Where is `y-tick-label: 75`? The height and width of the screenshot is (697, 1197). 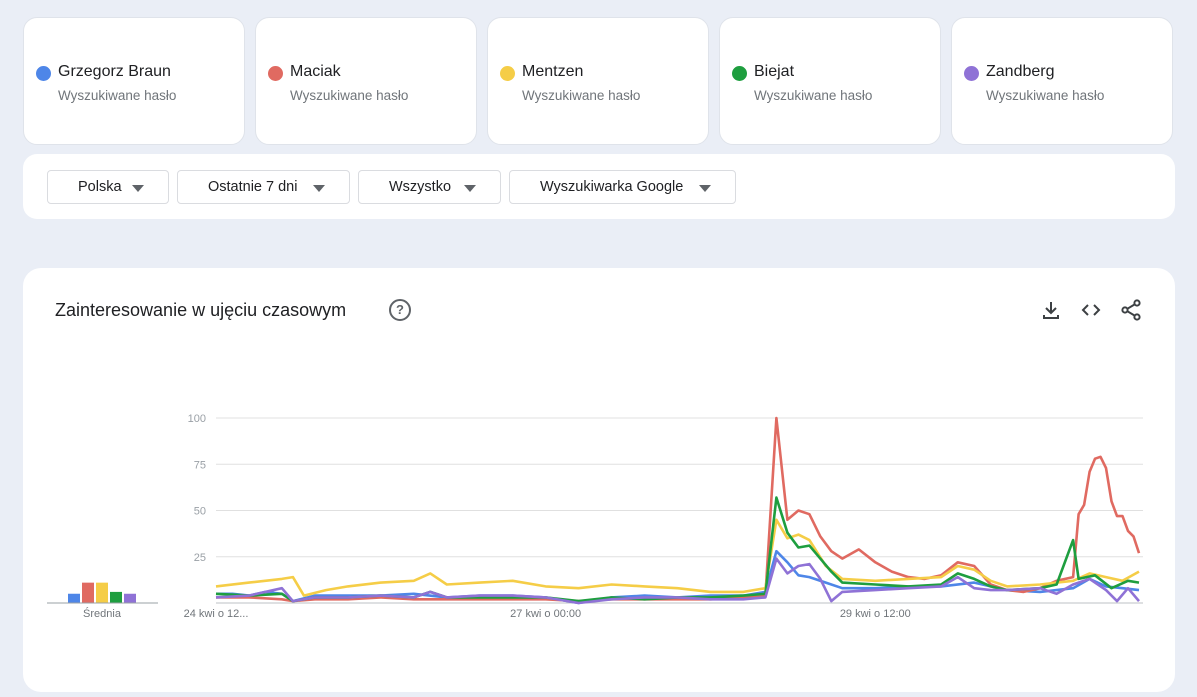 y-tick-label: 75 is located at coordinates (200, 465).